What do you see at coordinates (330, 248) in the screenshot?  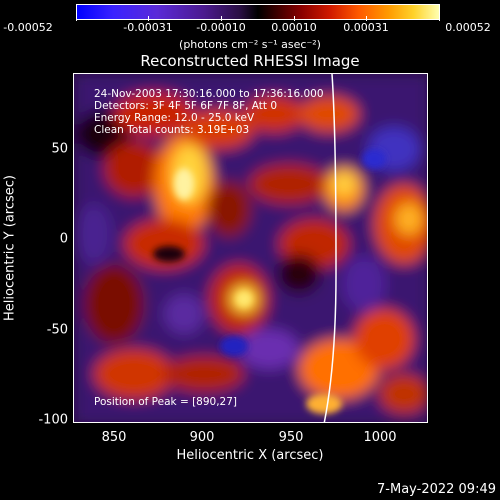 I see `solar-limb-line` at bounding box center [330, 248].